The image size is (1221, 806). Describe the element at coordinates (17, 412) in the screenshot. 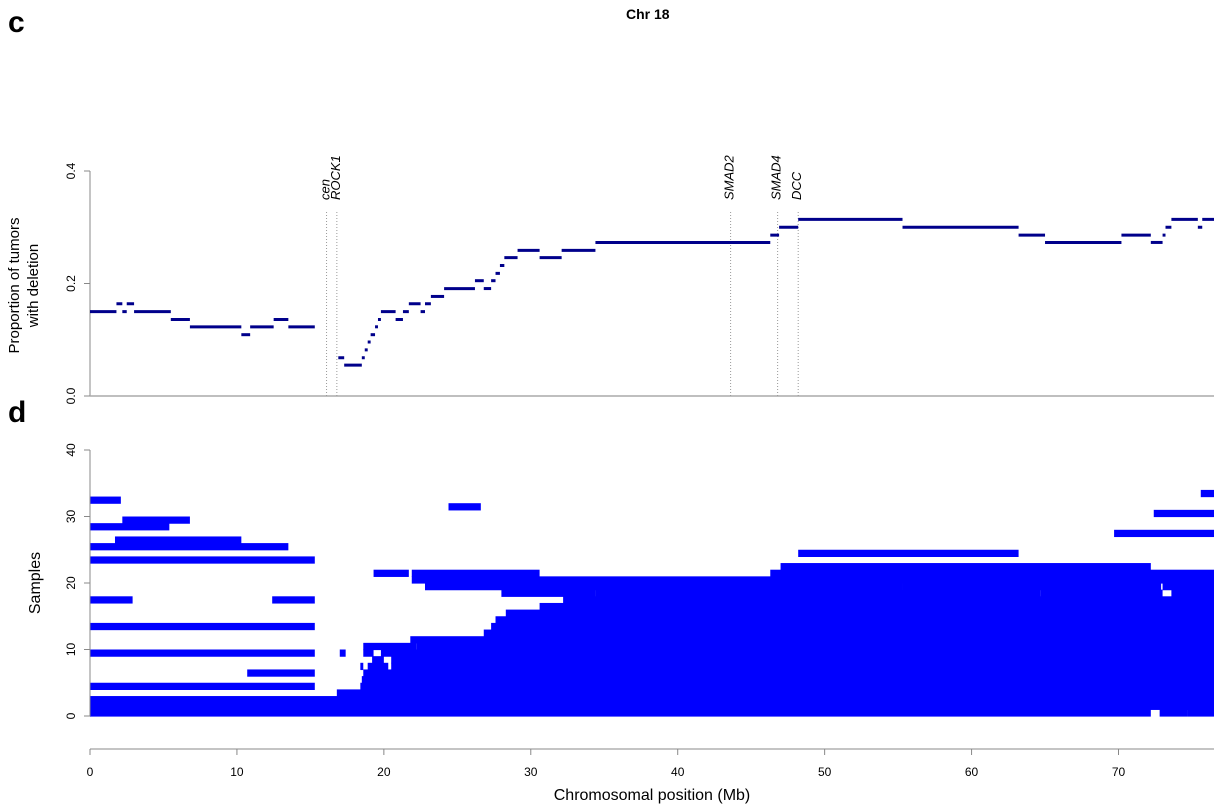

I see `panel-label-d: d` at that location.